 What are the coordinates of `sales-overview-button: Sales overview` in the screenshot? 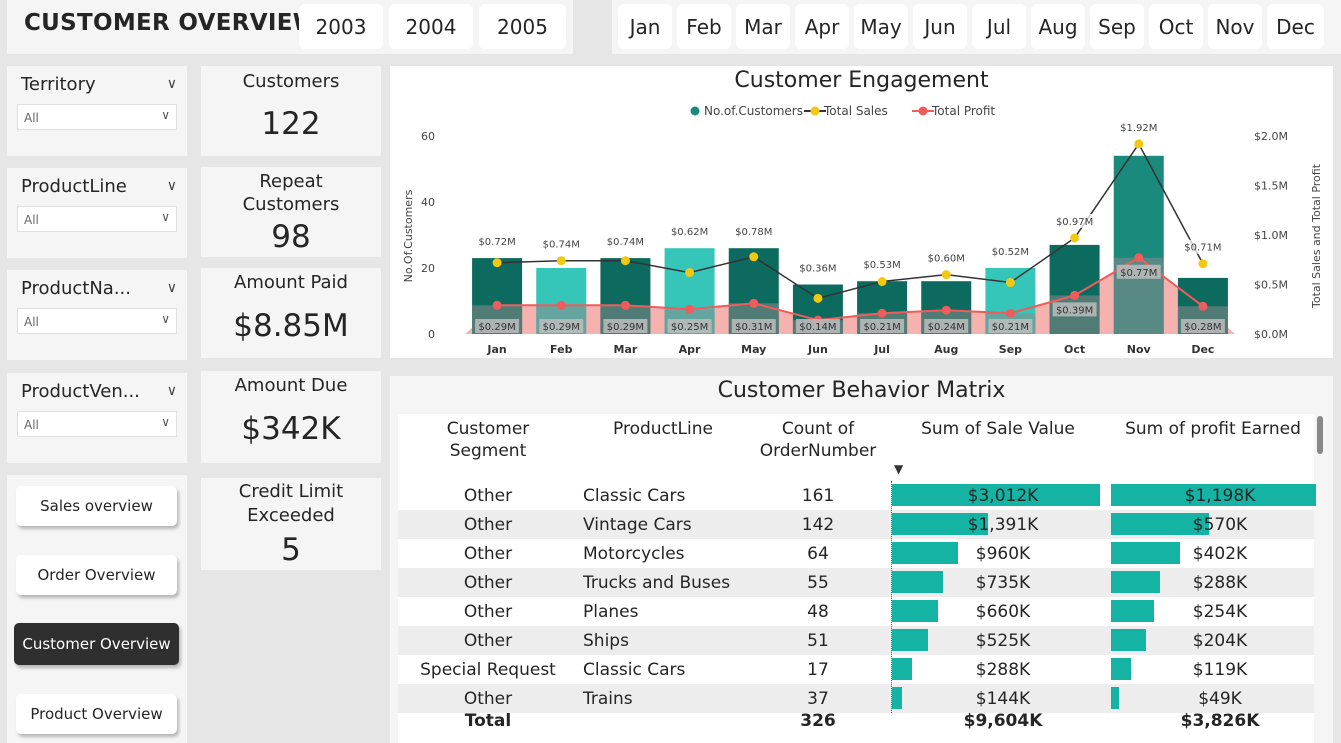 It's located at (96, 506).